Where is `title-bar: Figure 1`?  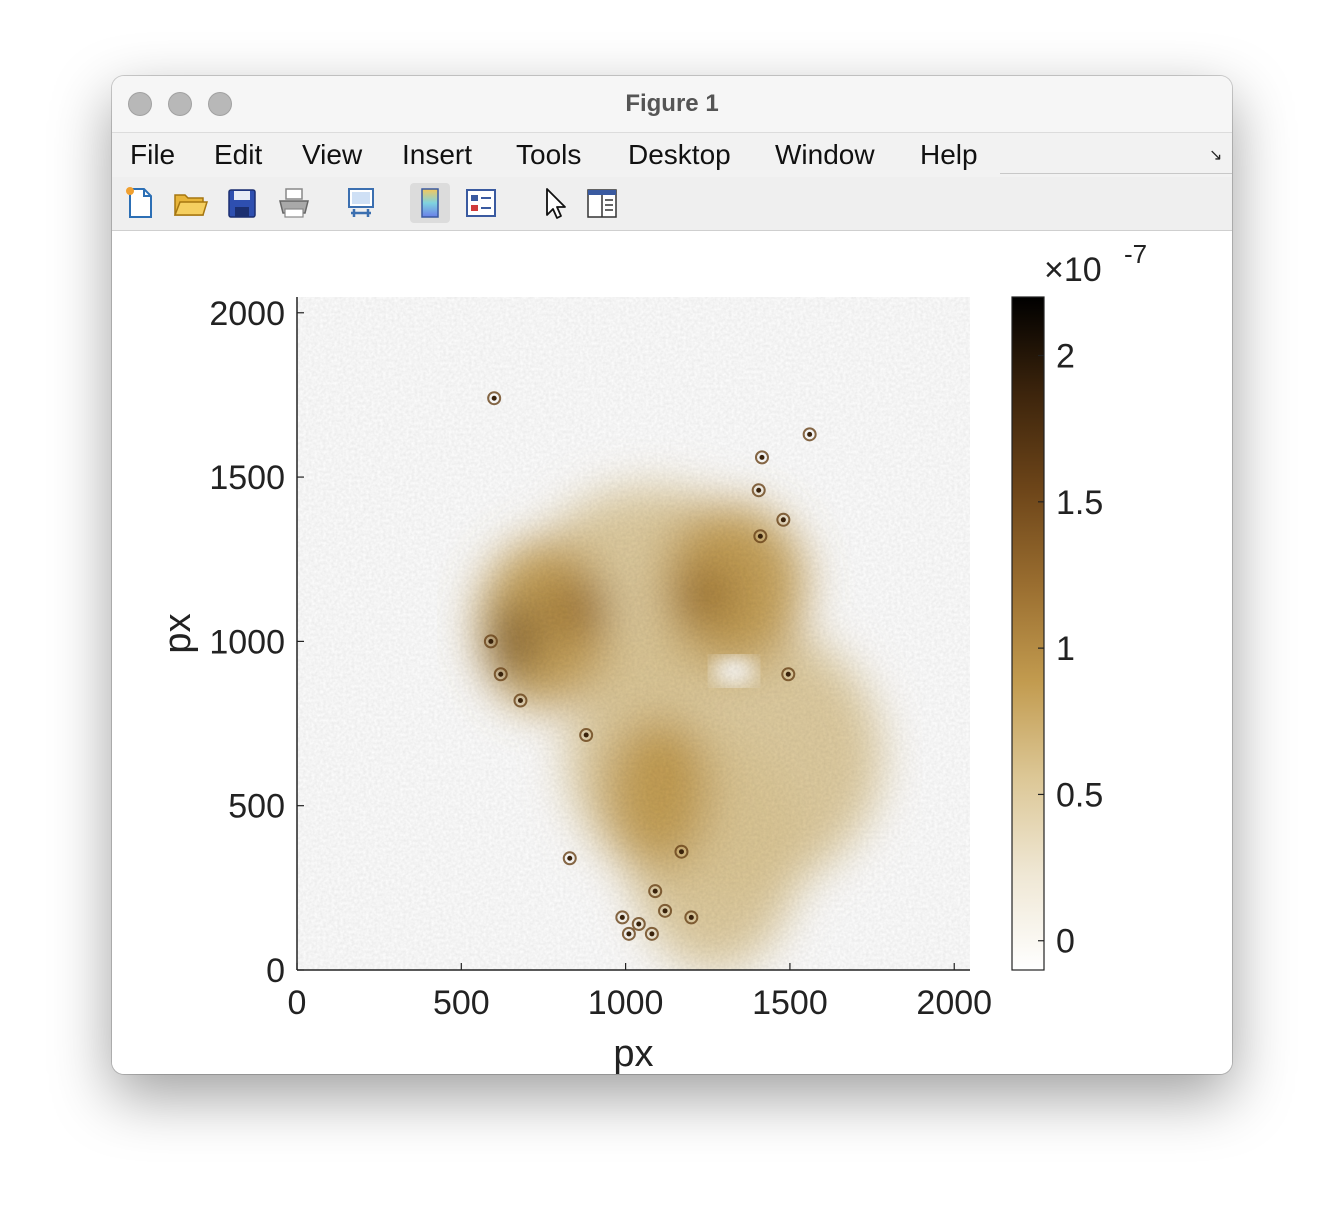 title-bar: Figure 1 is located at coordinates (672, 104).